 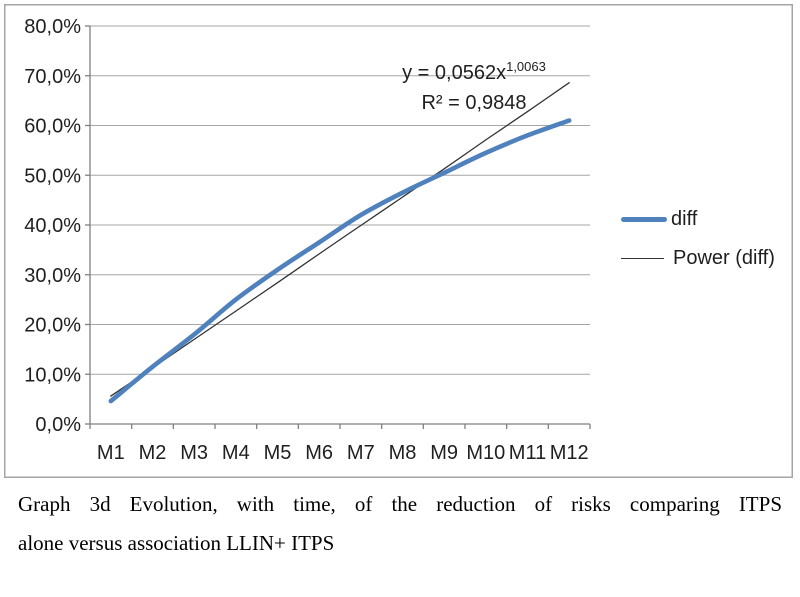 What do you see at coordinates (194, 453) in the screenshot?
I see `x-axis-label: M3` at bounding box center [194, 453].